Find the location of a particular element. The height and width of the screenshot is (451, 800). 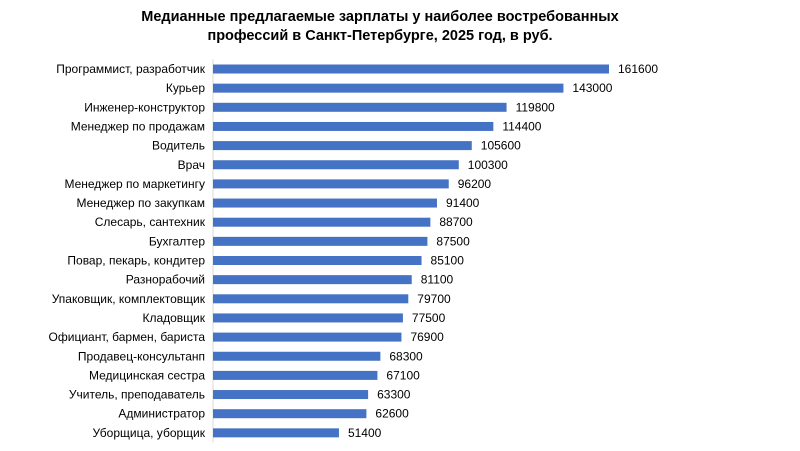

data-label: 67100 is located at coordinates (403, 375).